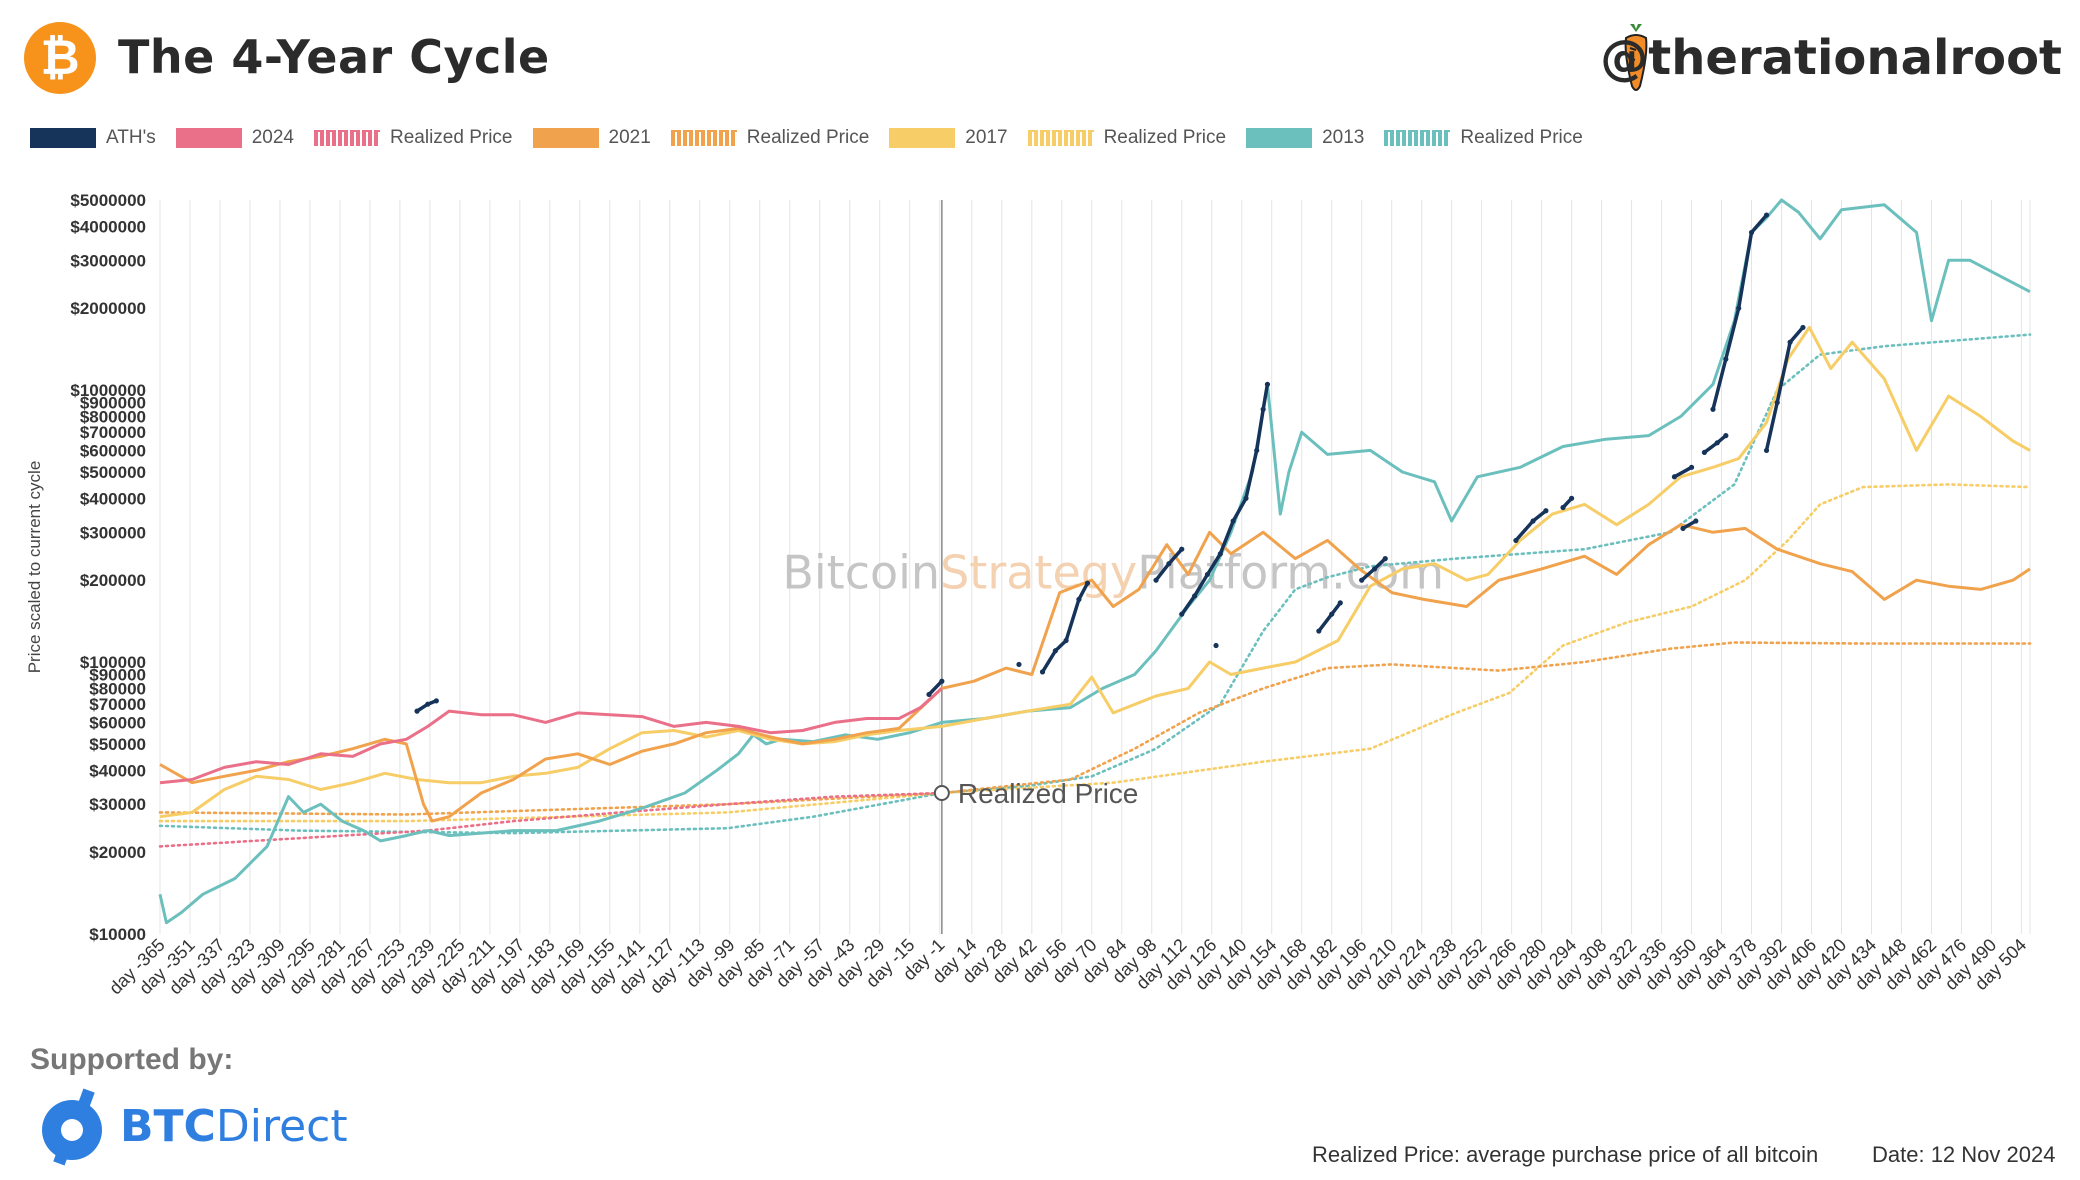  Describe the element at coordinates (113, 498) in the screenshot. I see `y-tick-label: $400000` at that location.